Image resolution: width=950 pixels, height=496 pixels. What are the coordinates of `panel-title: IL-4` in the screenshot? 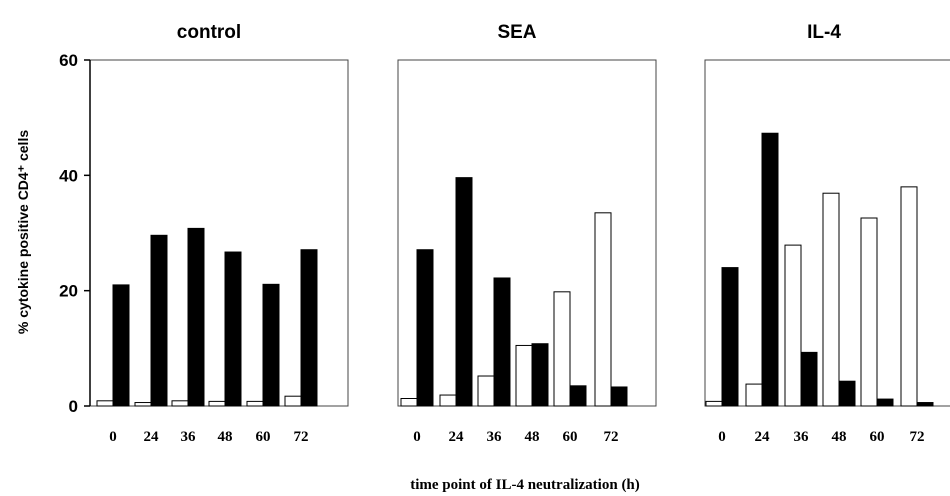 It's located at (824, 32).